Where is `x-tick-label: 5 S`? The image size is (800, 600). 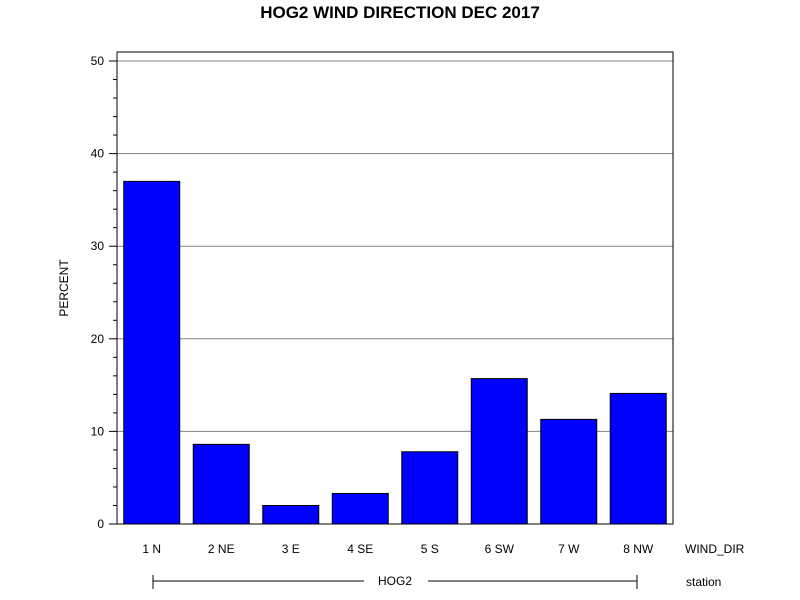 x-tick-label: 5 S is located at coordinates (430, 549).